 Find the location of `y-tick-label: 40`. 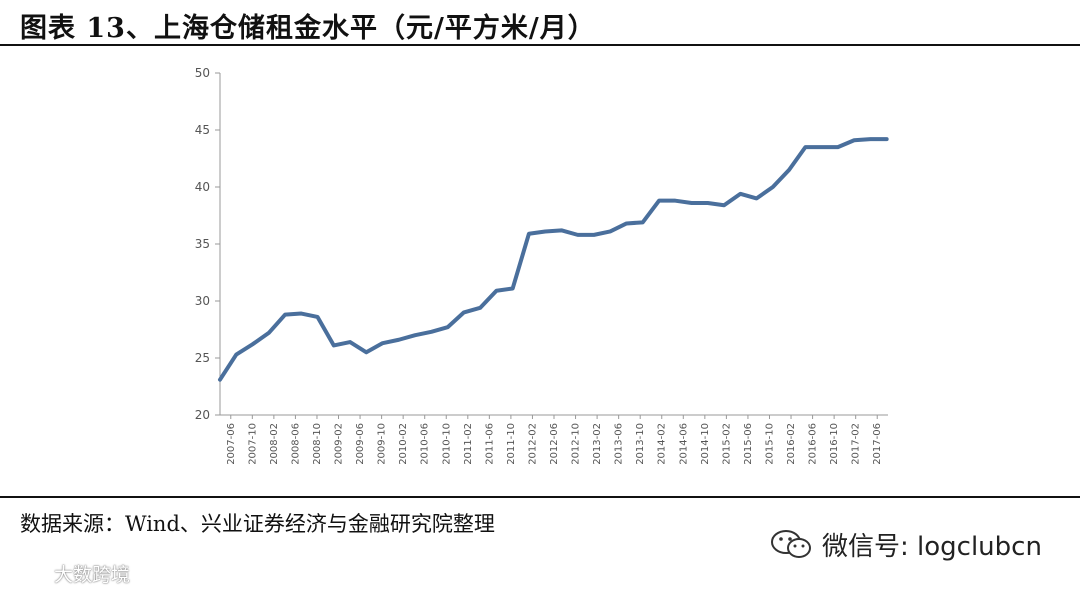

y-tick-label: 40 is located at coordinates (202, 187).